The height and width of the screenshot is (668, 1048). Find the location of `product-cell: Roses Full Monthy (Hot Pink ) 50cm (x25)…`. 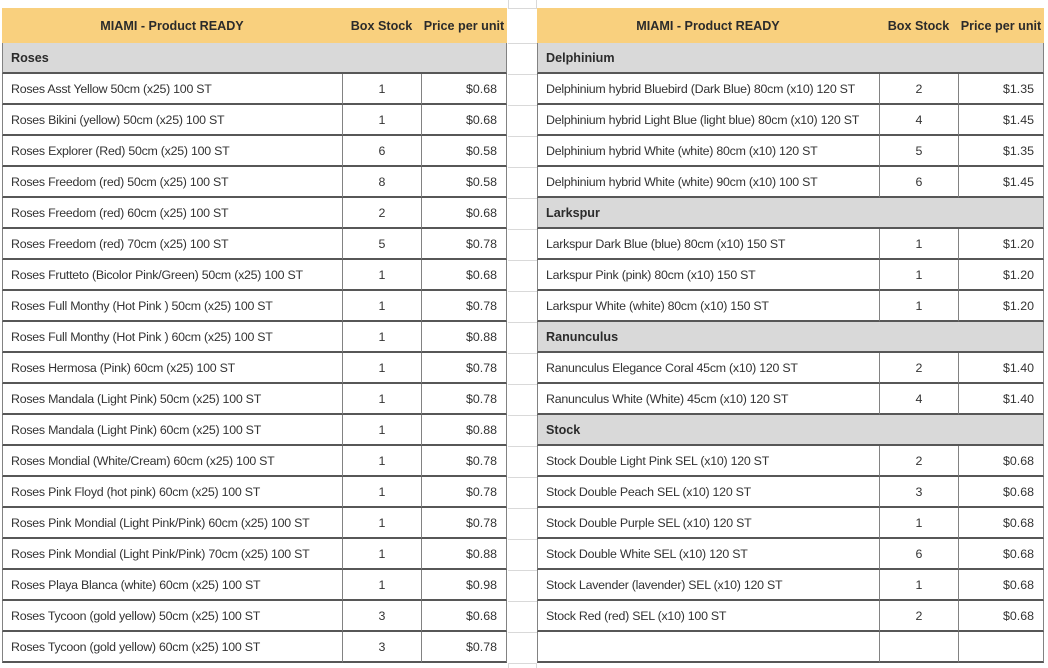

product-cell: Roses Full Monthy (Hot Pink ) 50cm (x25)… is located at coordinates (172, 306).